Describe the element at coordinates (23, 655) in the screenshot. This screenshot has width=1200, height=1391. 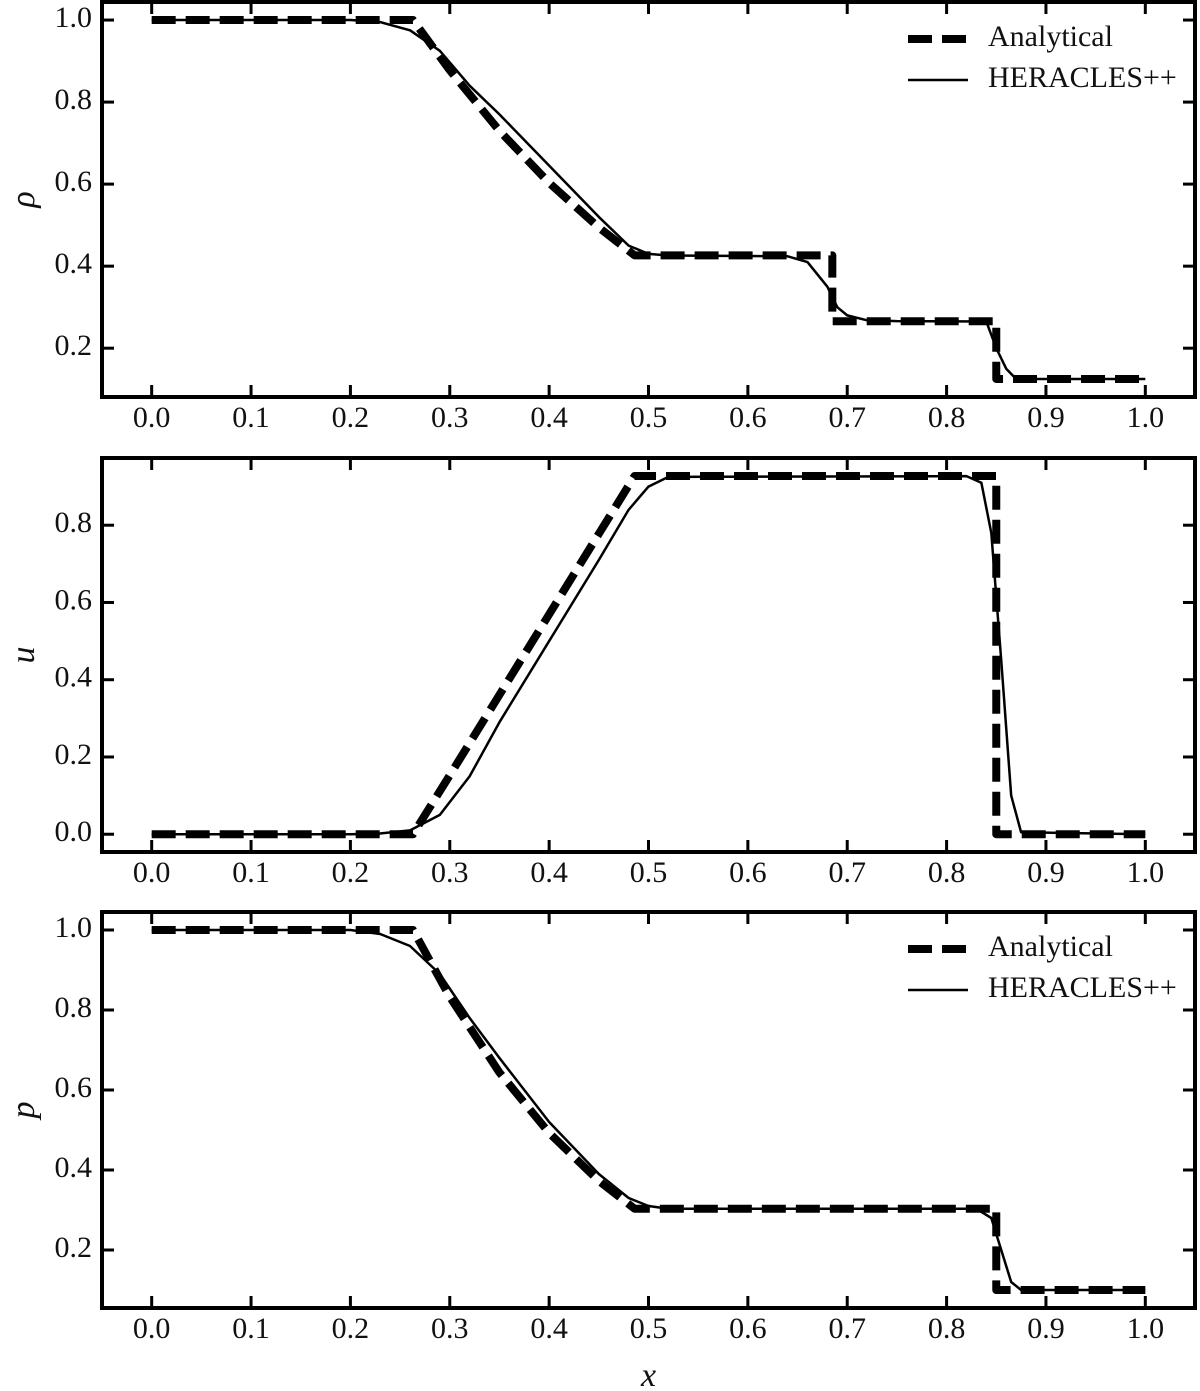
I see `y-axis-label: u` at that location.